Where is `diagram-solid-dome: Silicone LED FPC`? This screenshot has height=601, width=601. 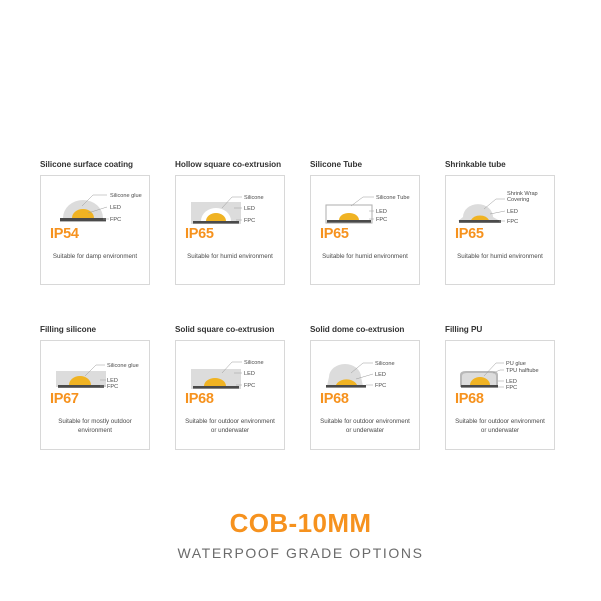 diagram-solid-dome: Silicone LED FPC is located at coordinates (366, 371).